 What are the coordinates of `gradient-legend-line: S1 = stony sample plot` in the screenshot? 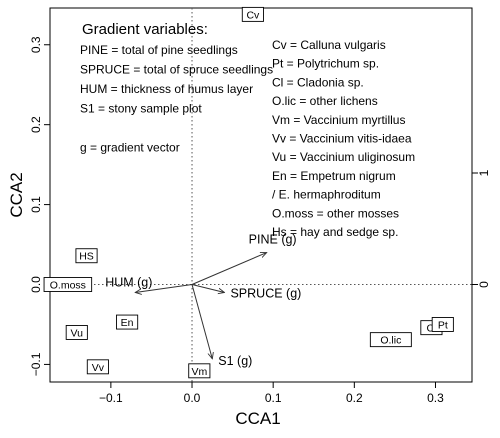 It's located at (141, 109).